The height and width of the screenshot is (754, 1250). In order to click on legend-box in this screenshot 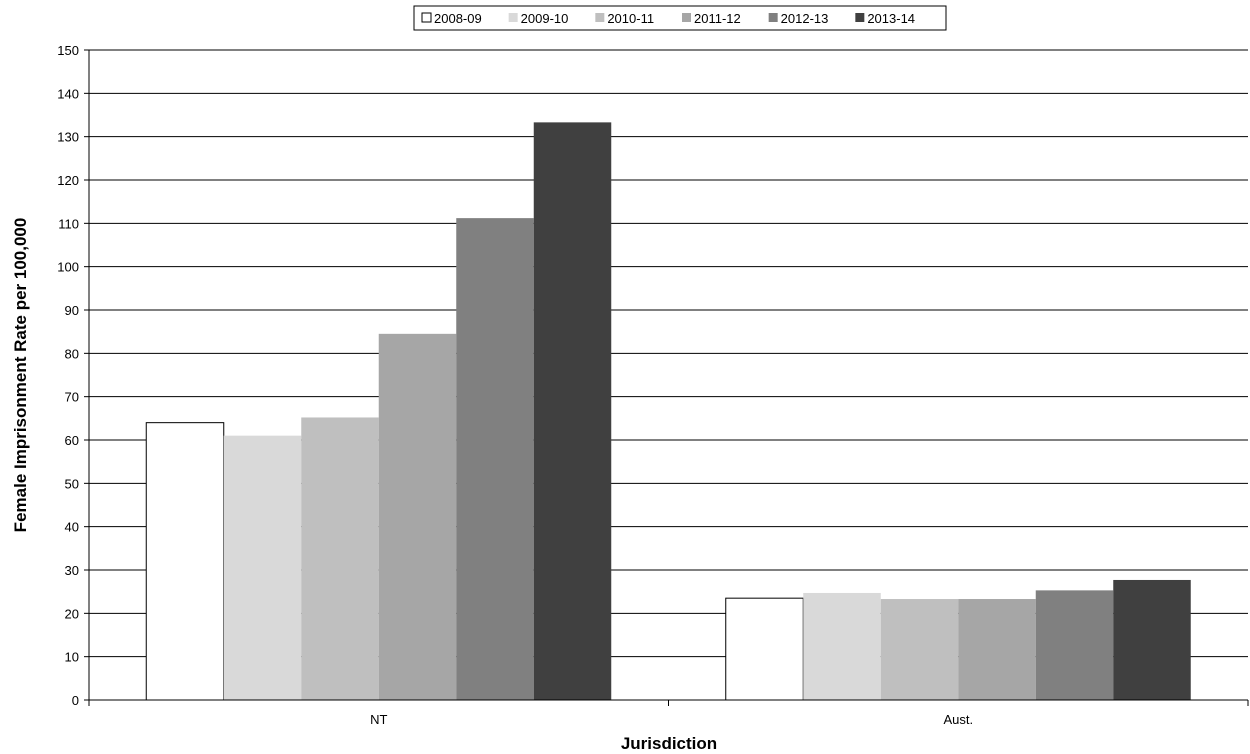, I will do `click(680, 18)`.